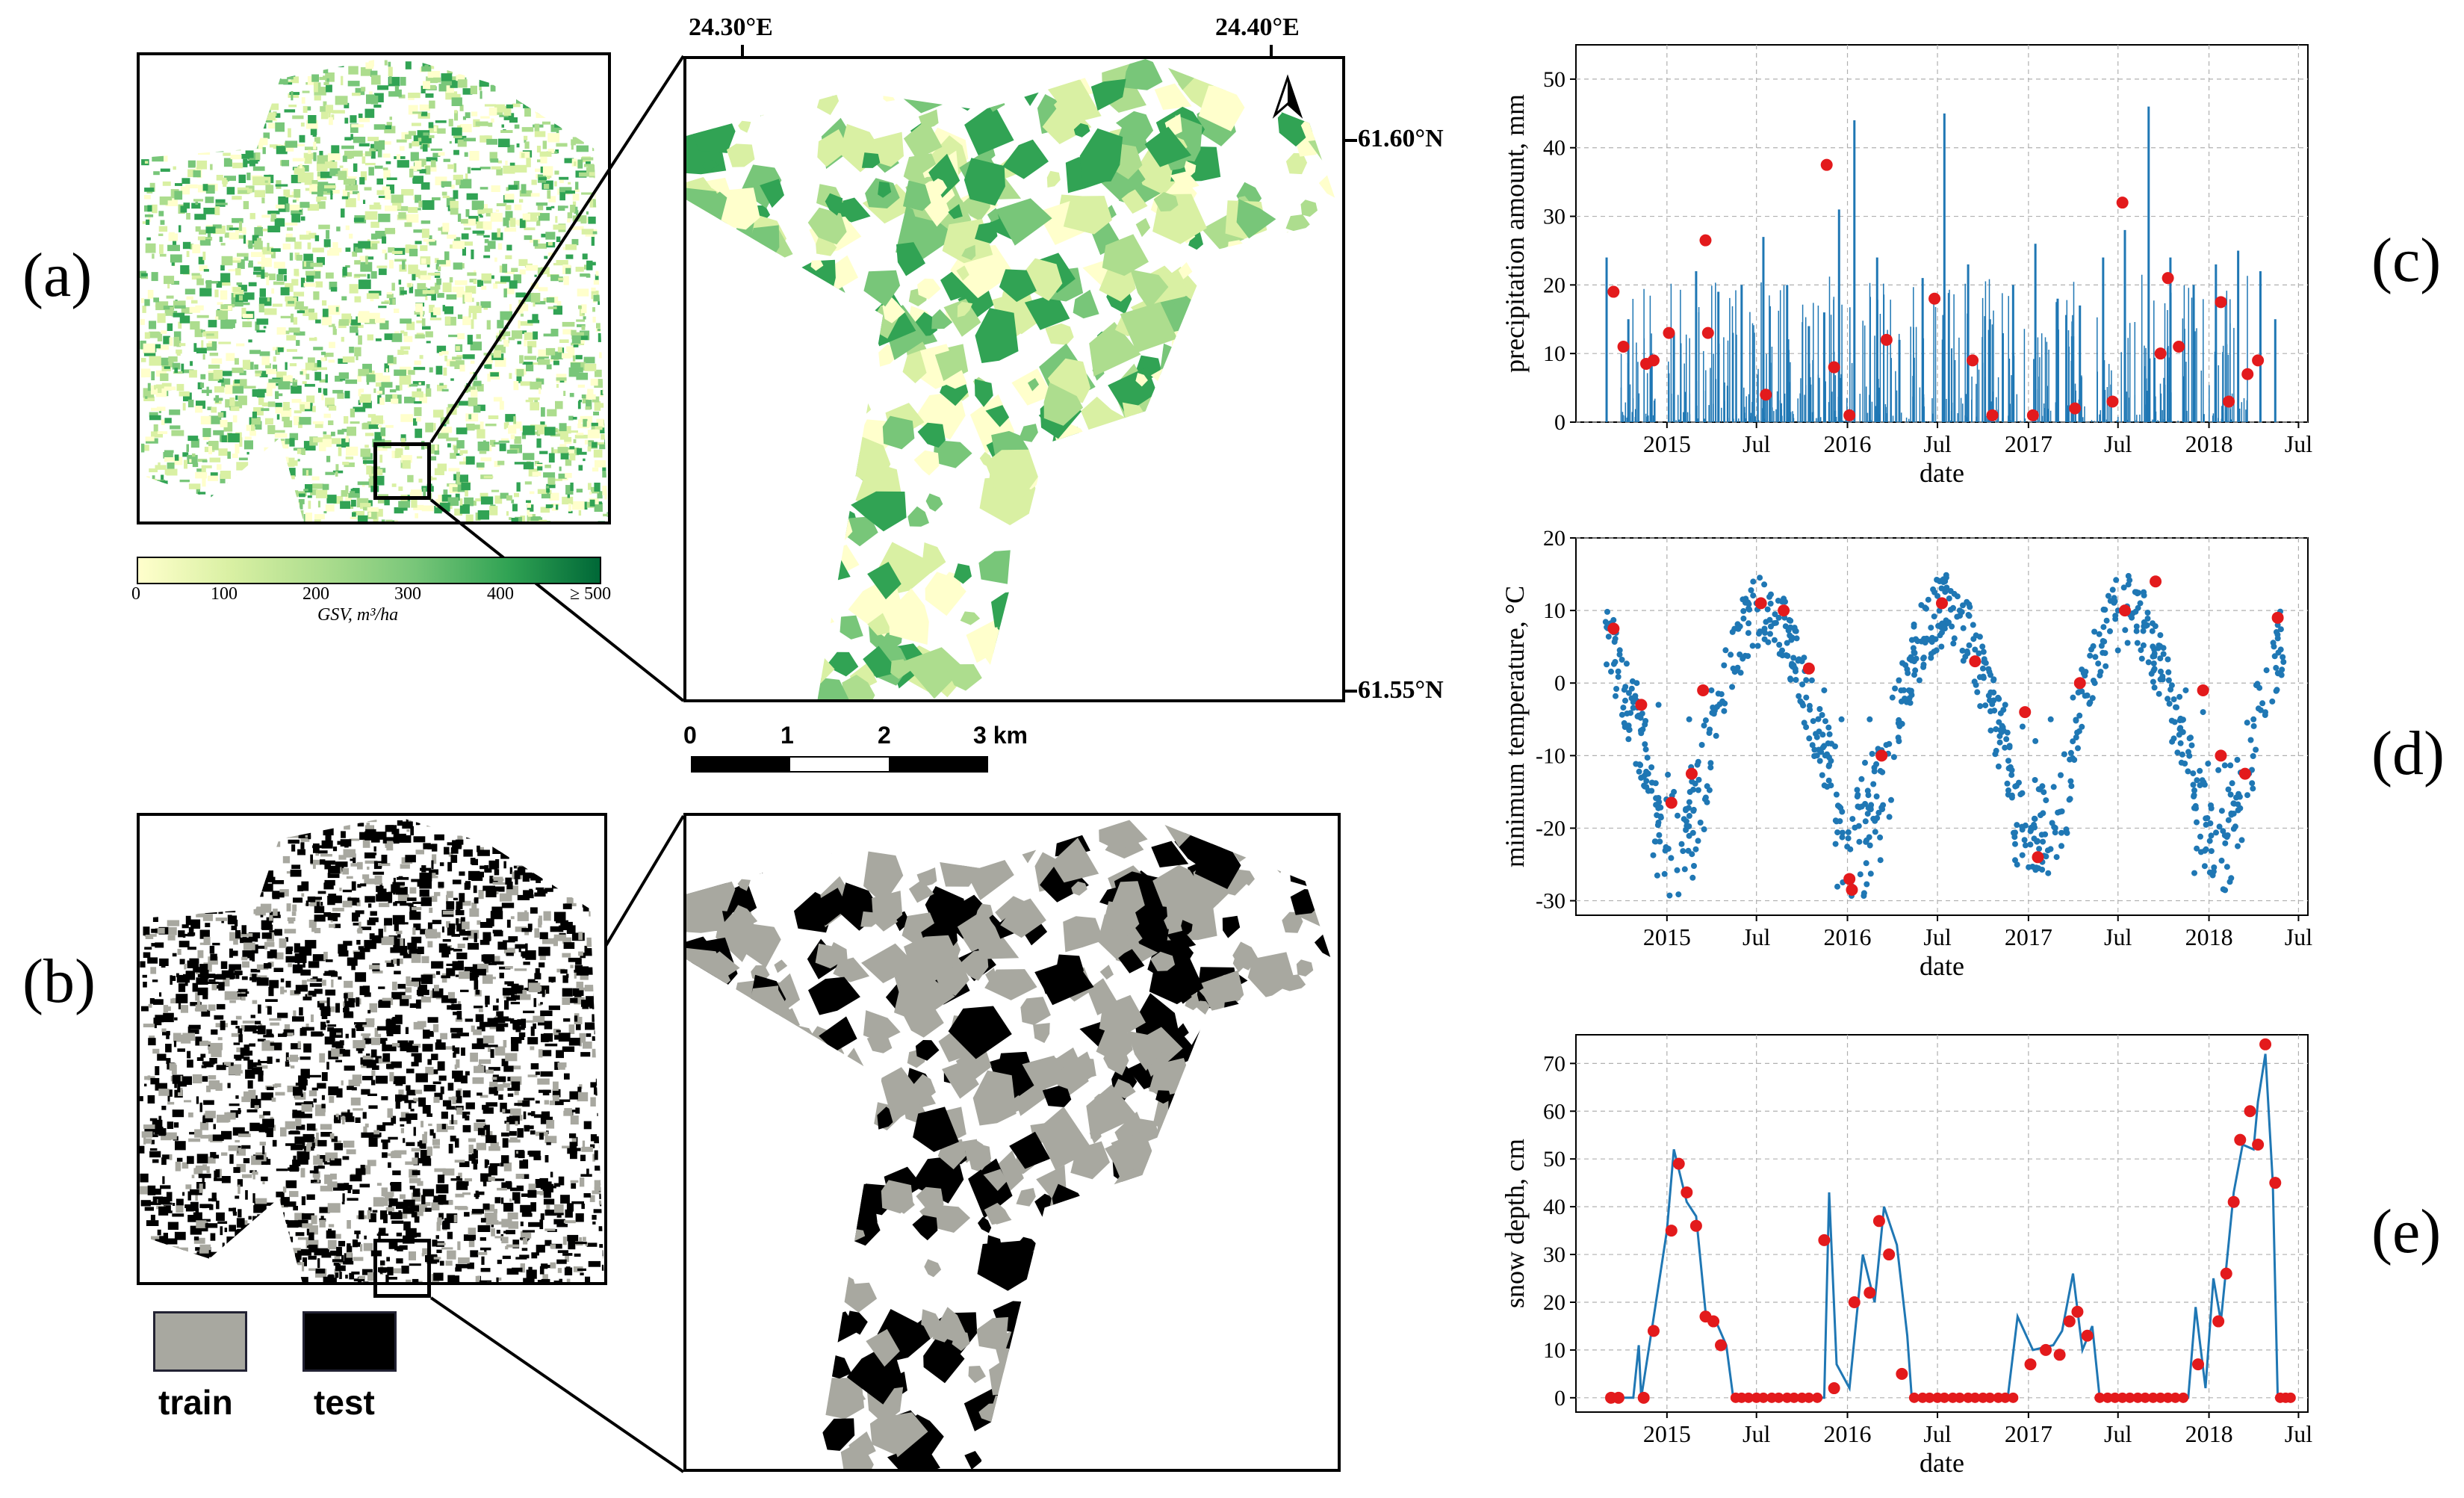  I want to click on colorbar-tick-500: ≥ 500, so click(590, 594).